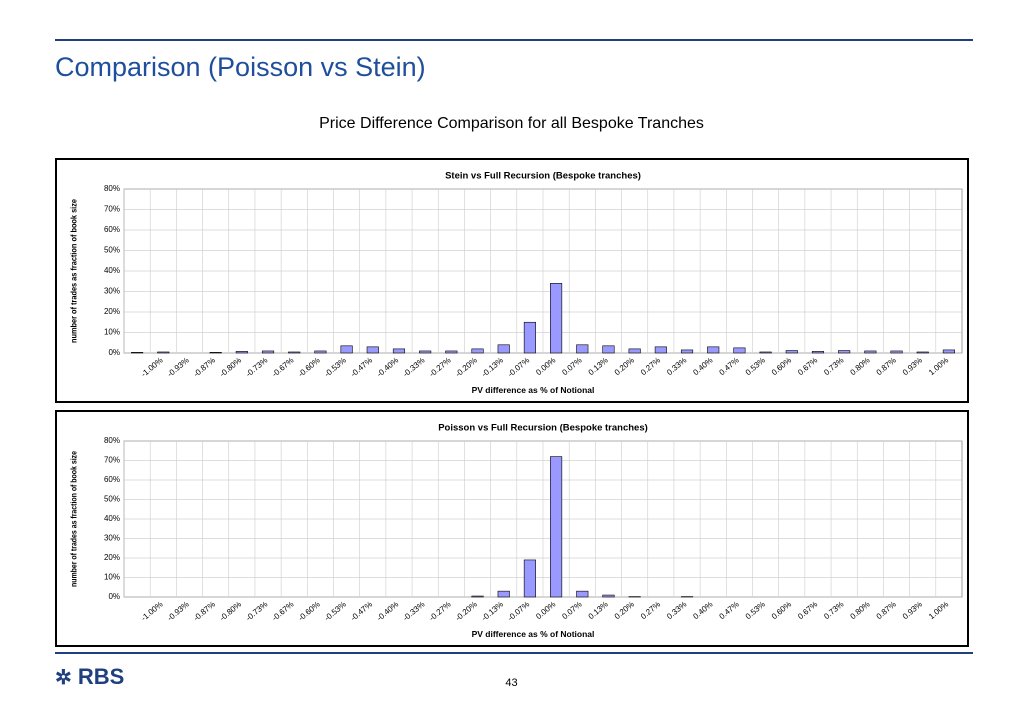  What do you see at coordinates (112, 188) in the screenshot?
I see `y-tick-label: 80%` at bounding box center [112, 188].